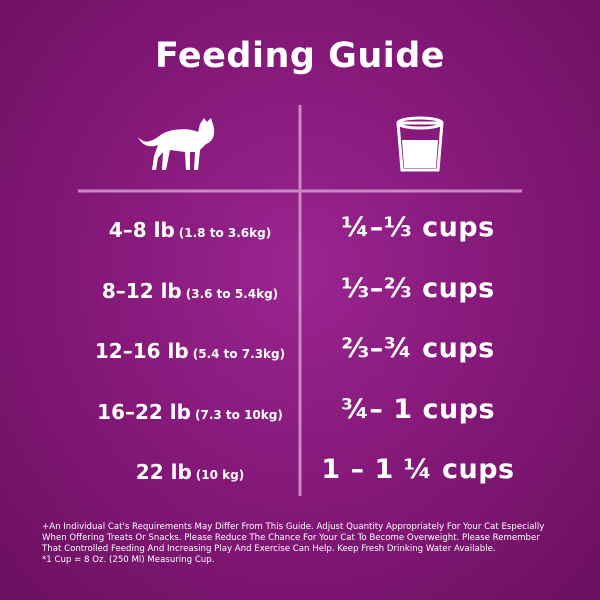 The image size is (600, 600). Describe the element at coordinates (418, 348) in the screenshot. I see `amount: ⅔–¾ cups` at that location.